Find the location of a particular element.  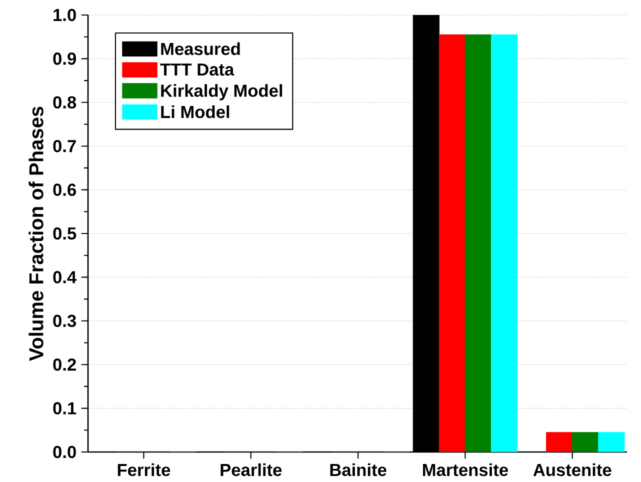

x-tick-label: Bainite is located at coordinates (358, 469).